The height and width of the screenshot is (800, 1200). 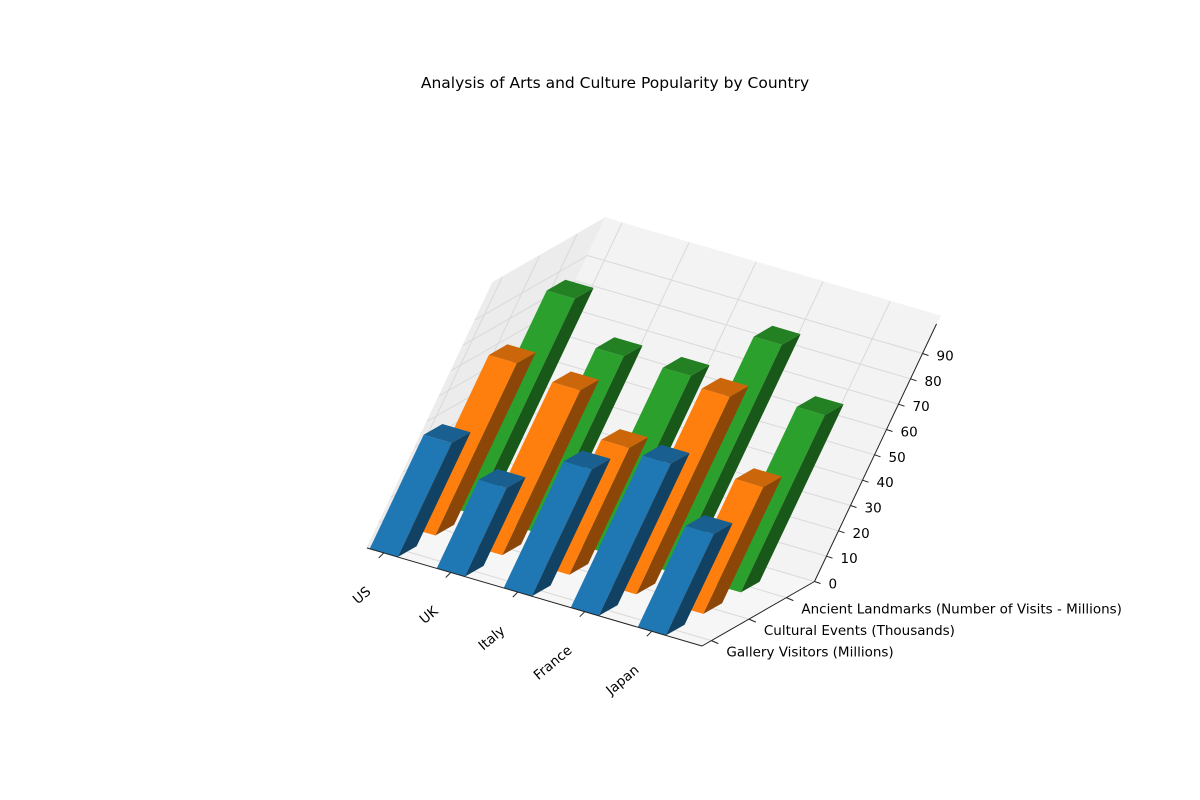 What do you see at coordinates (873, 509) in the screenshot?
I see `value-tick-label: 30` at bounding box center [873, 509].